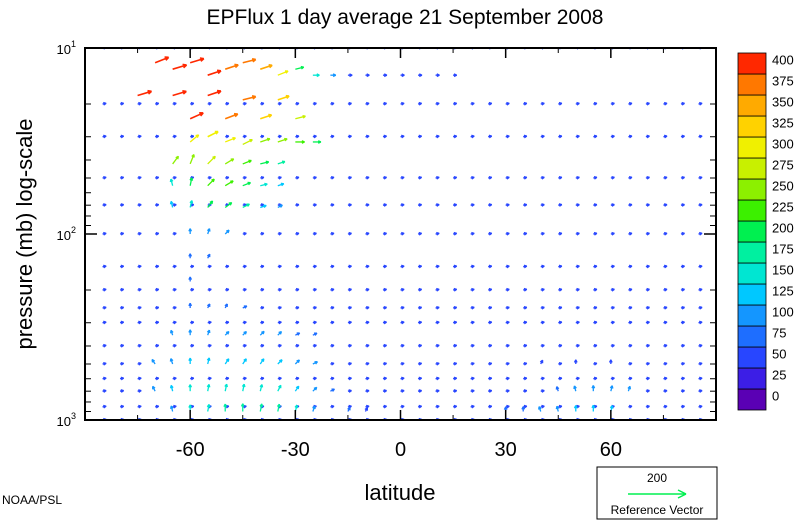 The image size is (800, 521). What do you see at coordinates (752, 273) in the screenshot?
I see `colorbar-swatch` at bounding box center [752, 273].